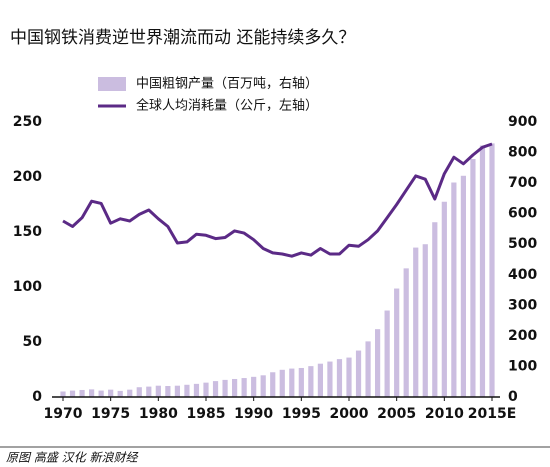 The image size is (550, 467). I want to click on y-tick-label: 0, so click(37, 397).